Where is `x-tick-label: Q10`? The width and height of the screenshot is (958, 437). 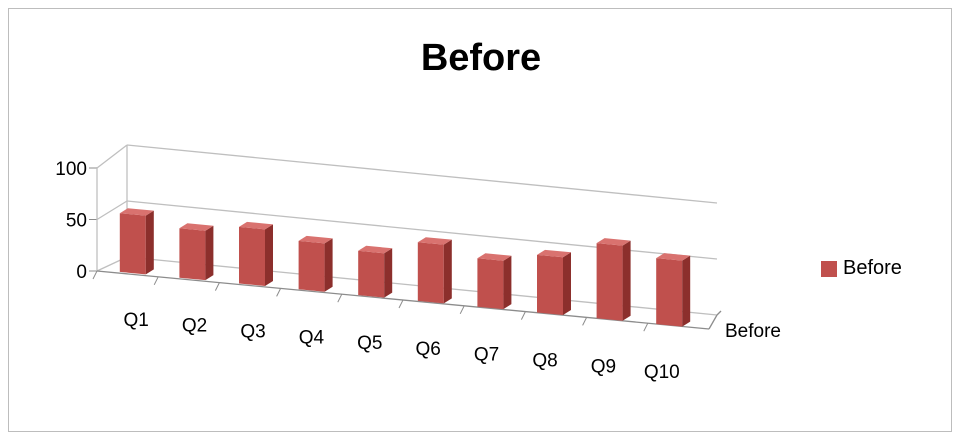
x-tick-label: Q10 is located at coordinates (662, 372).